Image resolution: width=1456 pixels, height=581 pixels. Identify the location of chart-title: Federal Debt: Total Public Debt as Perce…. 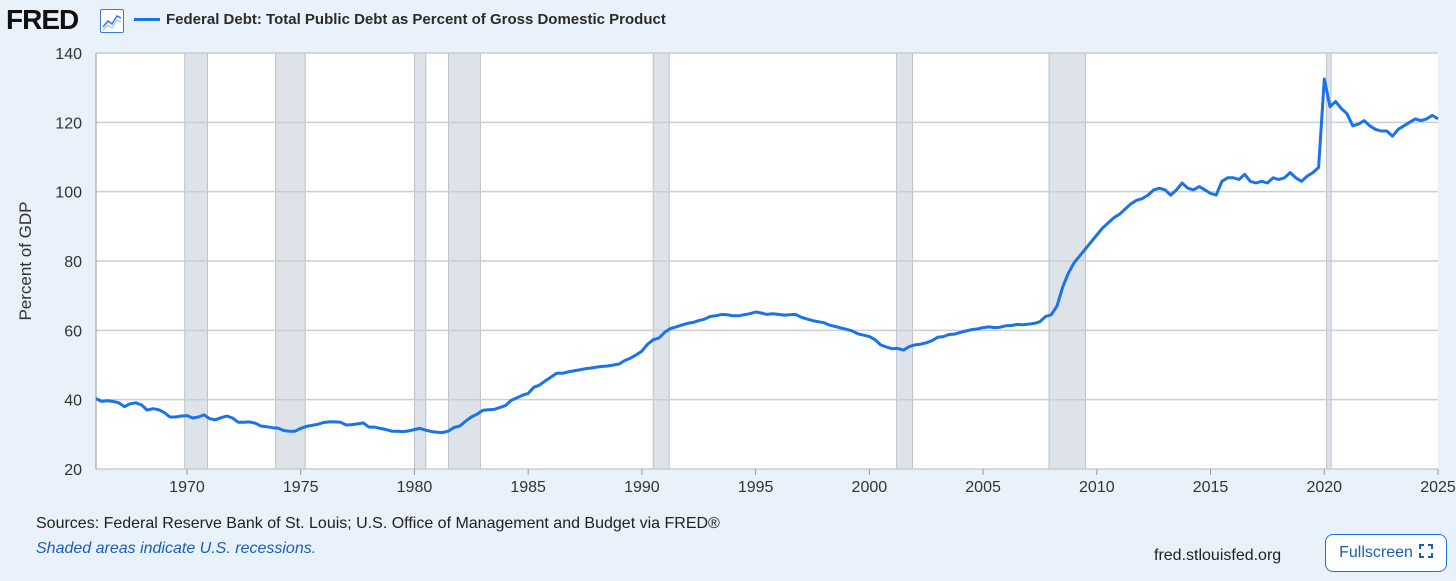
(416, 19).